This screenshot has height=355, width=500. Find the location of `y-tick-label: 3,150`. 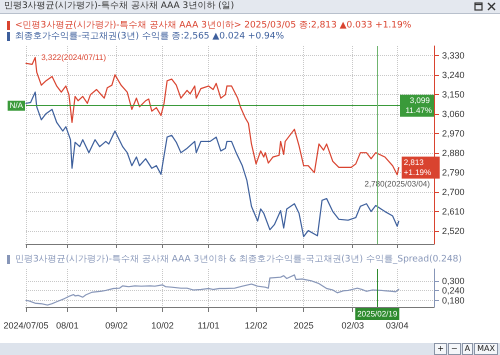

y-tick-label: 3,150 is located at coordinates (453, 95).